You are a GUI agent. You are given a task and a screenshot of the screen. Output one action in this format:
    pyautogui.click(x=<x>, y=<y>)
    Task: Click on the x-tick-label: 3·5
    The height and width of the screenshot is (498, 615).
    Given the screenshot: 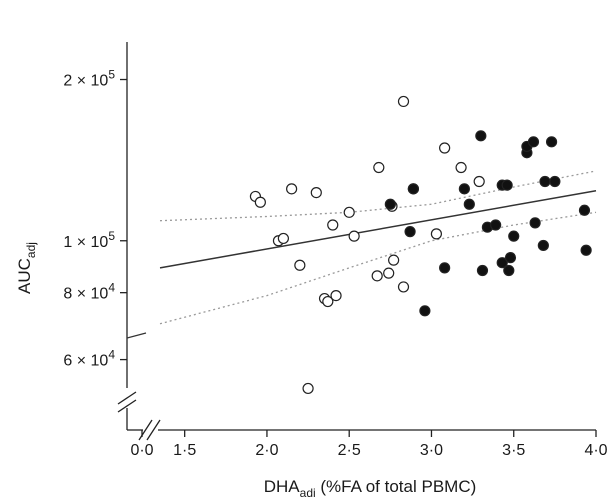 What is the action you would take?
    pyautogui.click(x=513, y=450)
    